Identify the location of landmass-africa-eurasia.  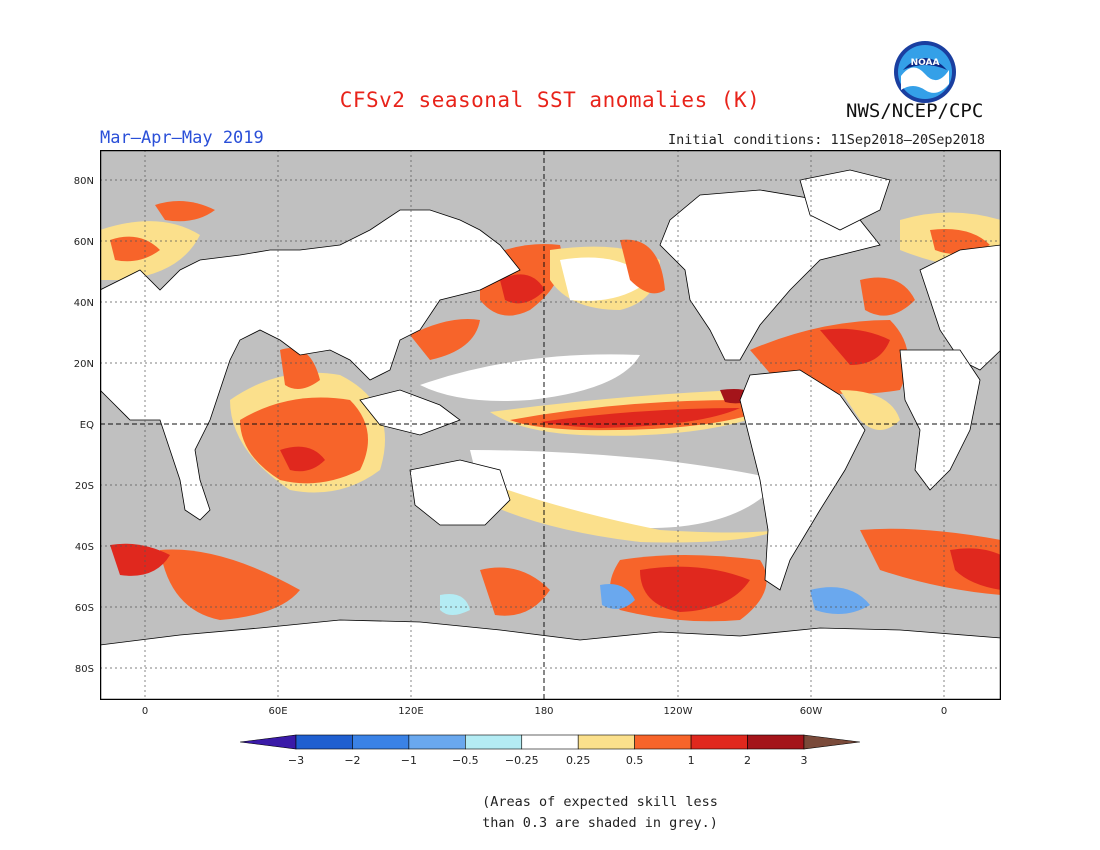
(310, 365).